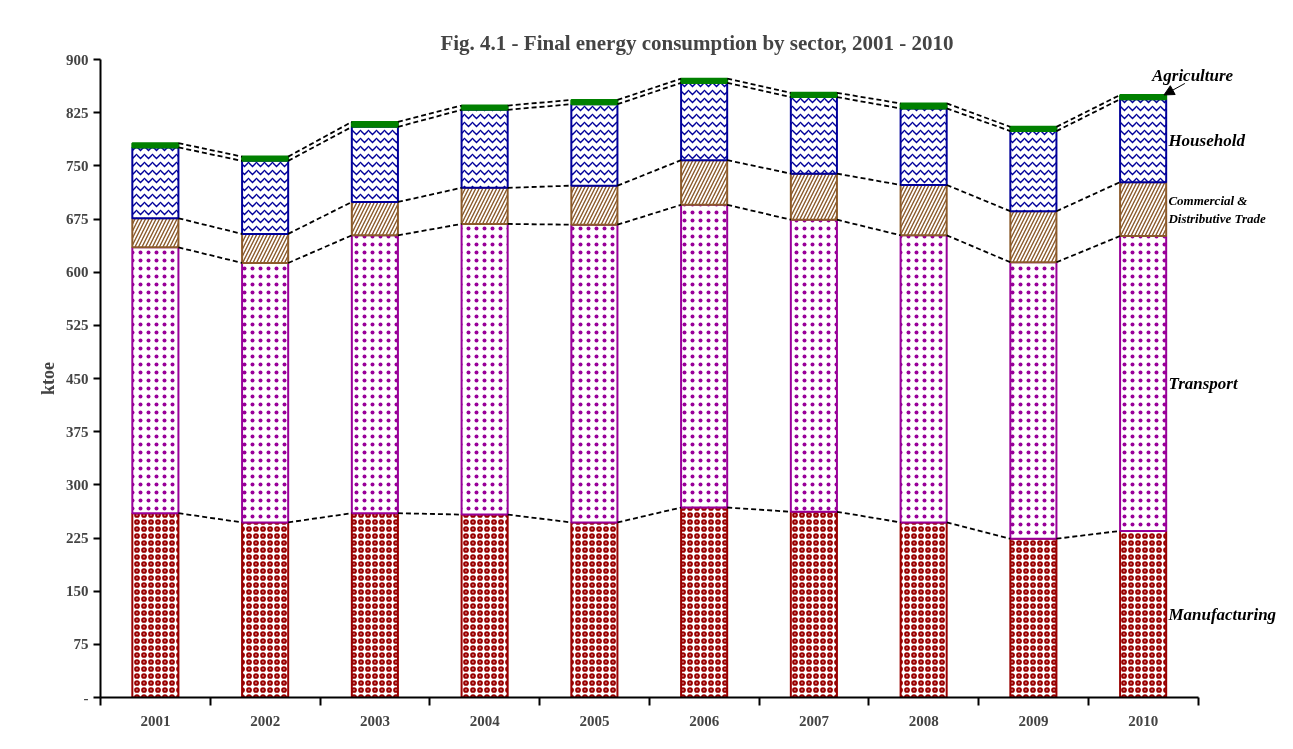 This screenshot has width=1293, height=749. What do you see at coordinates (1216, 209) in the screenshot?
I see `series-label: Commercial & Distributive Trade` at bounding box center [1216, 209].